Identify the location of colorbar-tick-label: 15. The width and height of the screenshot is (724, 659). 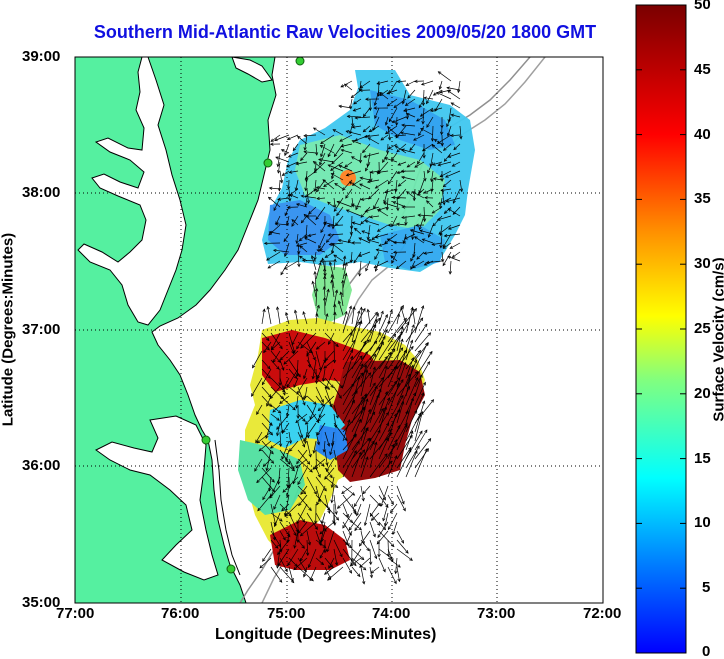
(702, 458).